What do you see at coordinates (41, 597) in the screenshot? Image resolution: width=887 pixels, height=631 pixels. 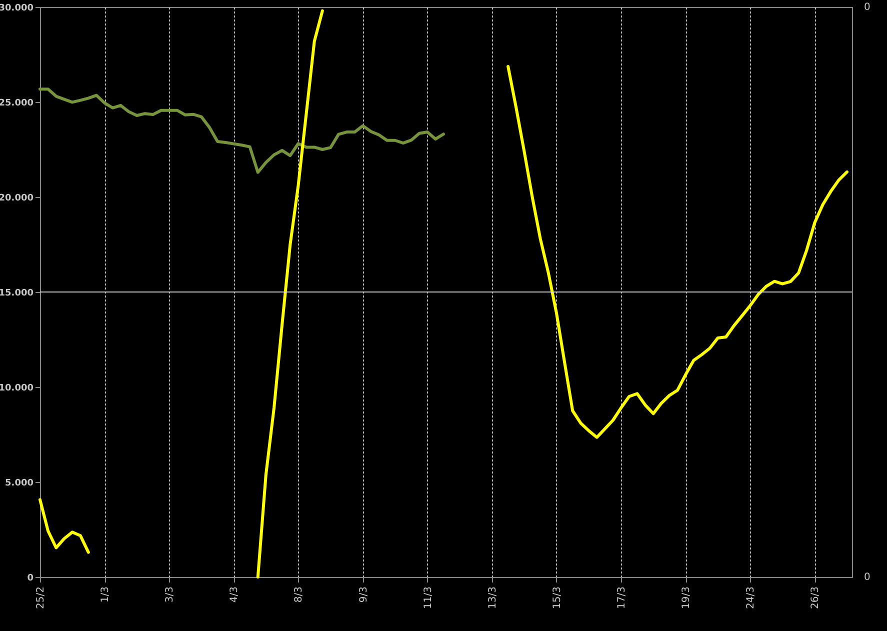 I see `x-tick-label: 25/2` at bounding box center [41, 597].